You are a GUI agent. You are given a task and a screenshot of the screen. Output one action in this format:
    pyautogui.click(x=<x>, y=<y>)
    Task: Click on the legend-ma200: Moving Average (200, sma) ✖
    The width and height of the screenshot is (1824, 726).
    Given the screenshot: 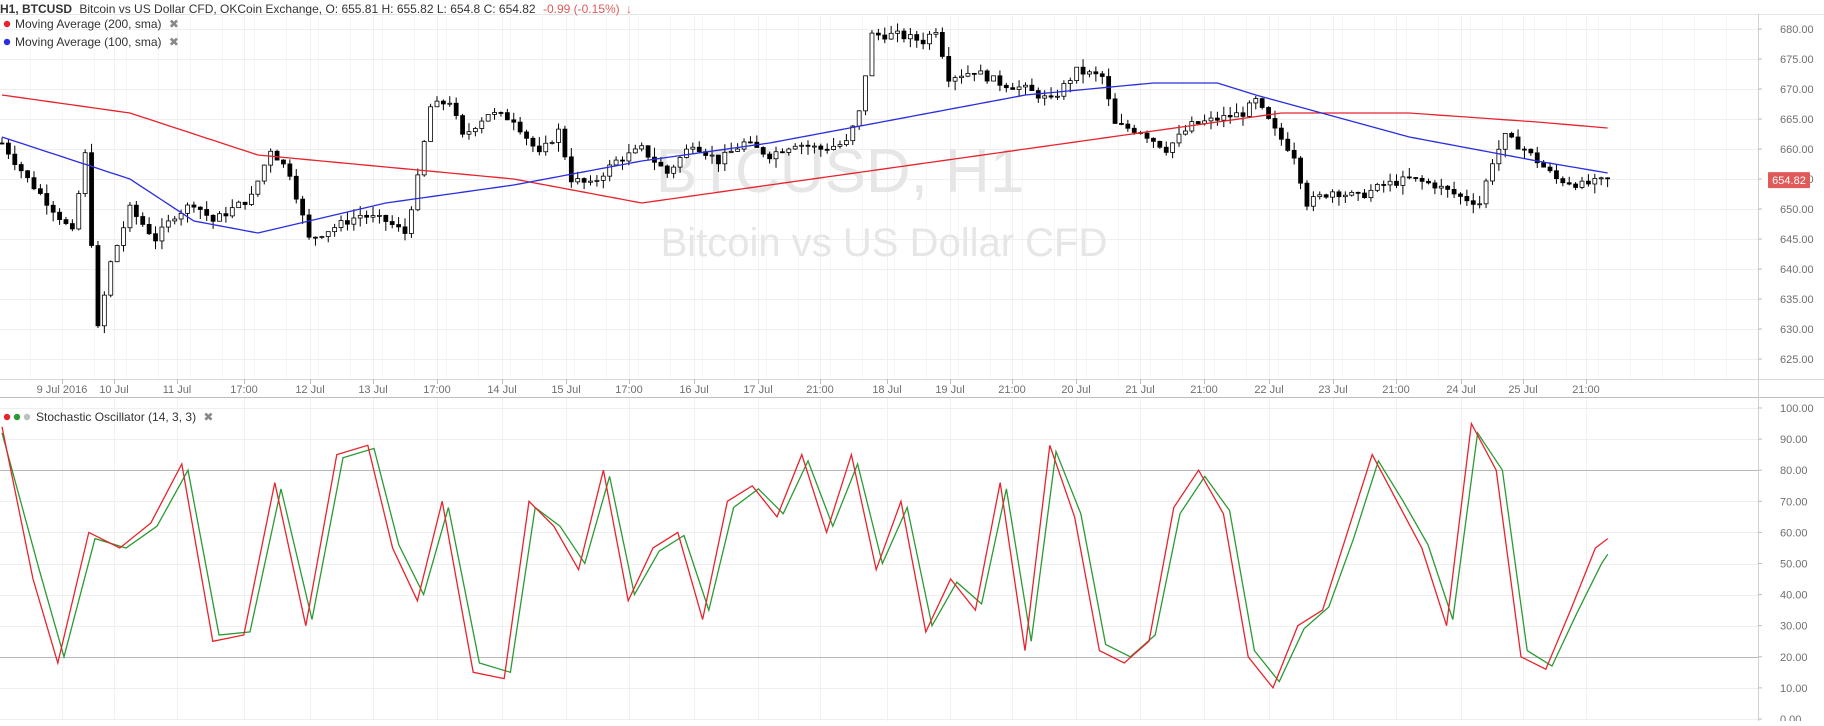 What is the action you would take?
    pyautogui.click(x=91, y=24)
    